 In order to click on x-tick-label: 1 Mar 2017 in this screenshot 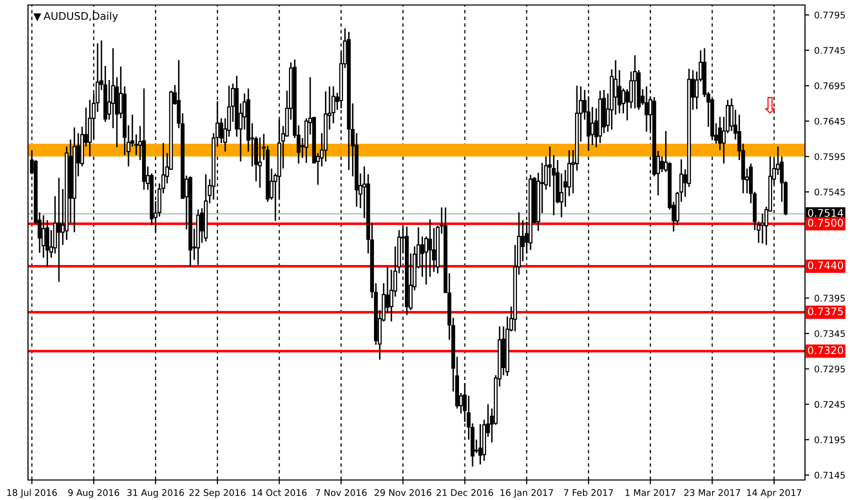, I will do `click(651, 492)`.